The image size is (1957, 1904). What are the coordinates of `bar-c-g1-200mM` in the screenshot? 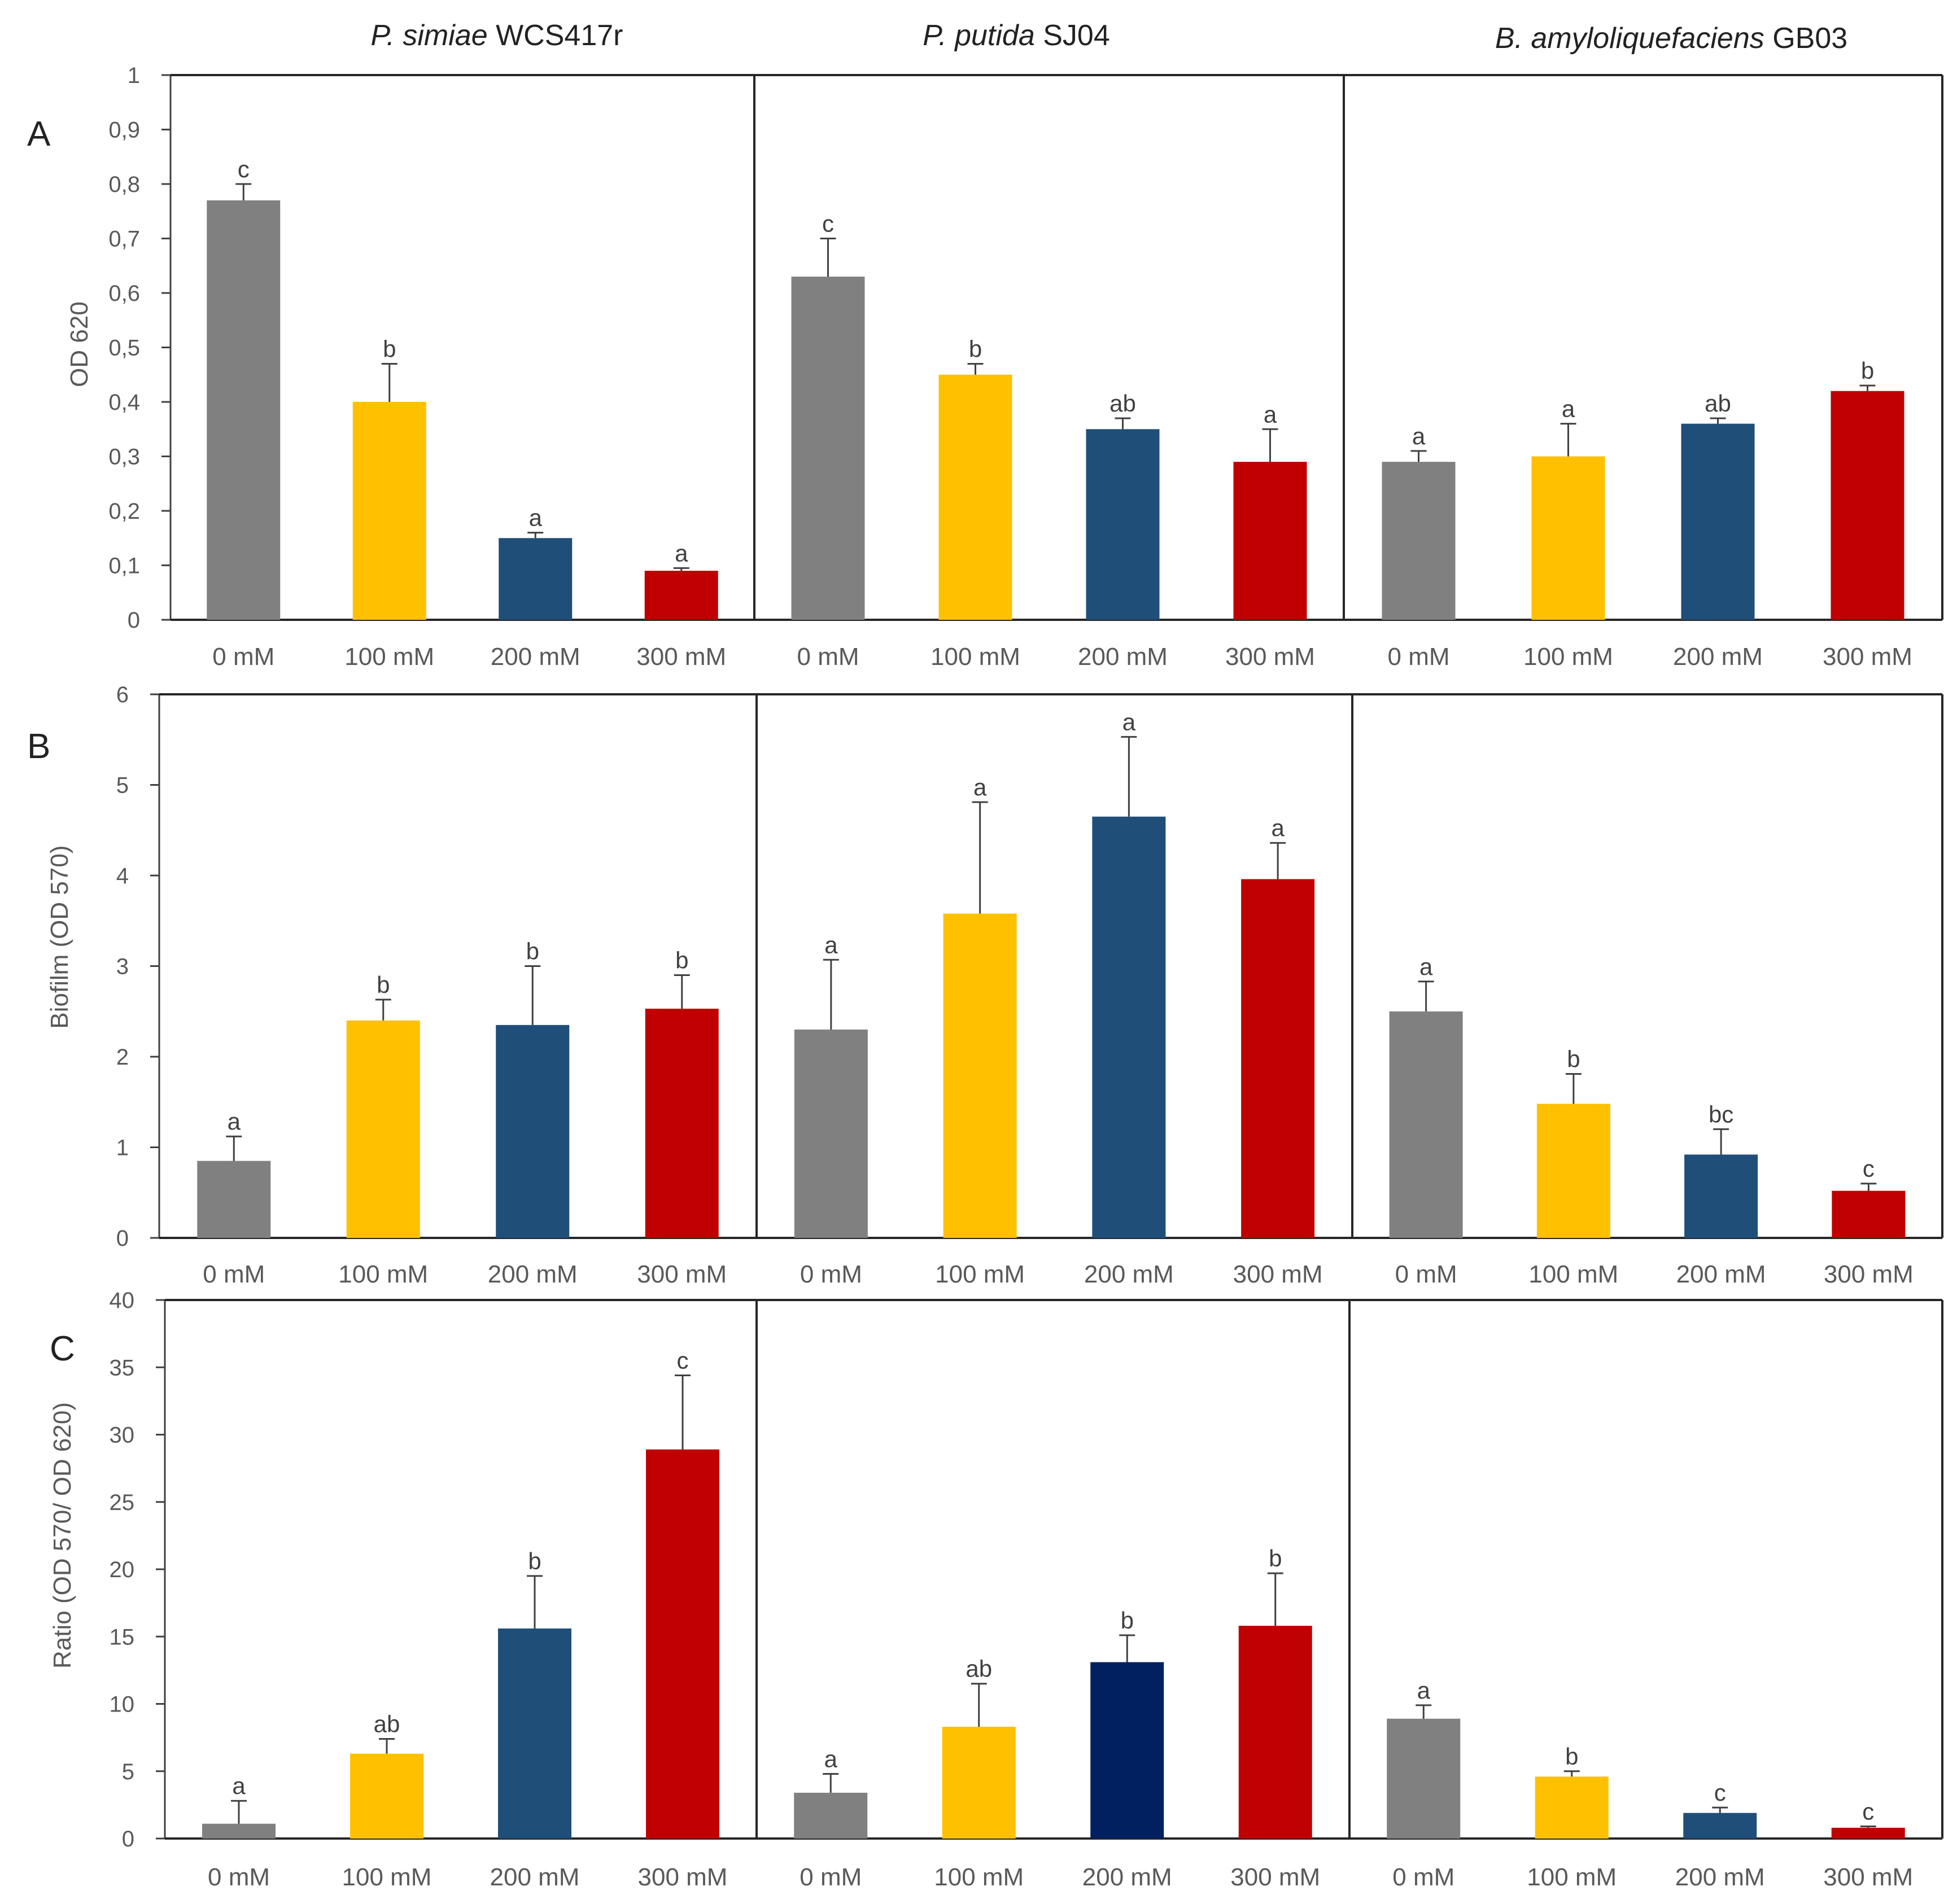 It's located at (534, 1733).